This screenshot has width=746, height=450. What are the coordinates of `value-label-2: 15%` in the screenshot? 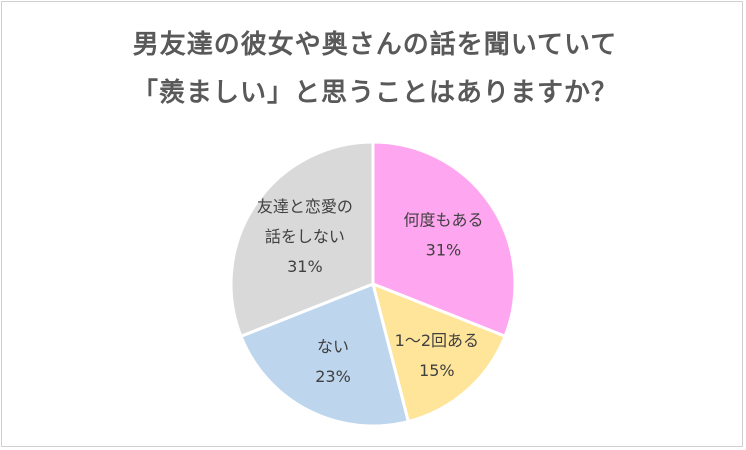 It's located at (437, 370).